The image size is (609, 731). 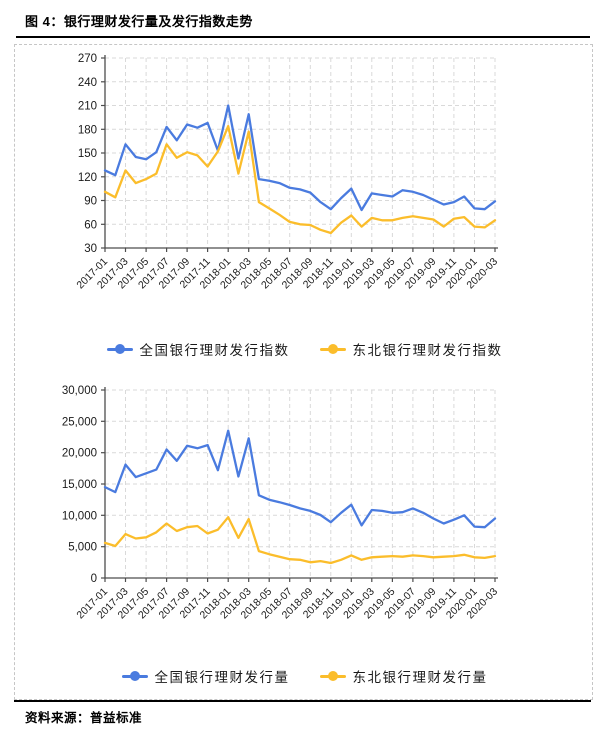 I want to click on legend-item-northeast-volume: 东北银行理财发行量, so click(x=403, y=676).